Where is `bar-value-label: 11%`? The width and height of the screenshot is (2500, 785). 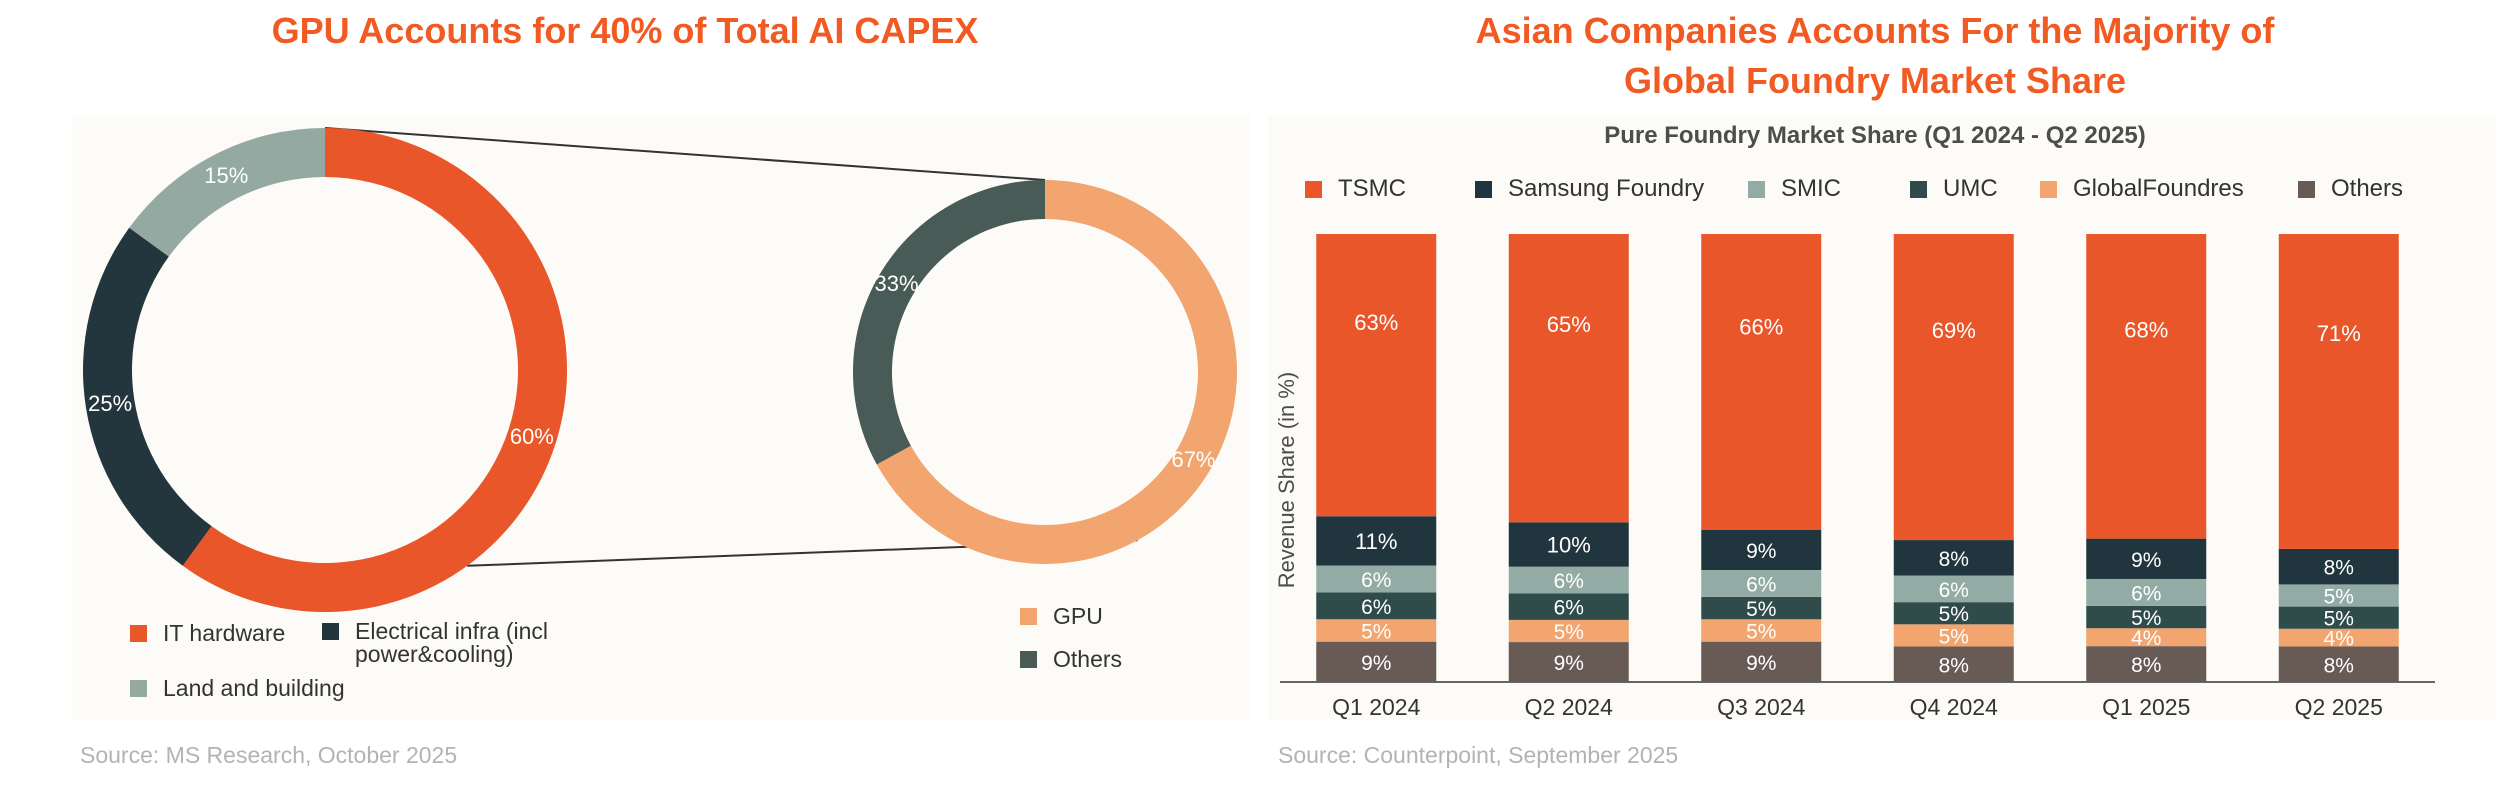 bar-value-label: 11% is located at coordinates (1376, 541).